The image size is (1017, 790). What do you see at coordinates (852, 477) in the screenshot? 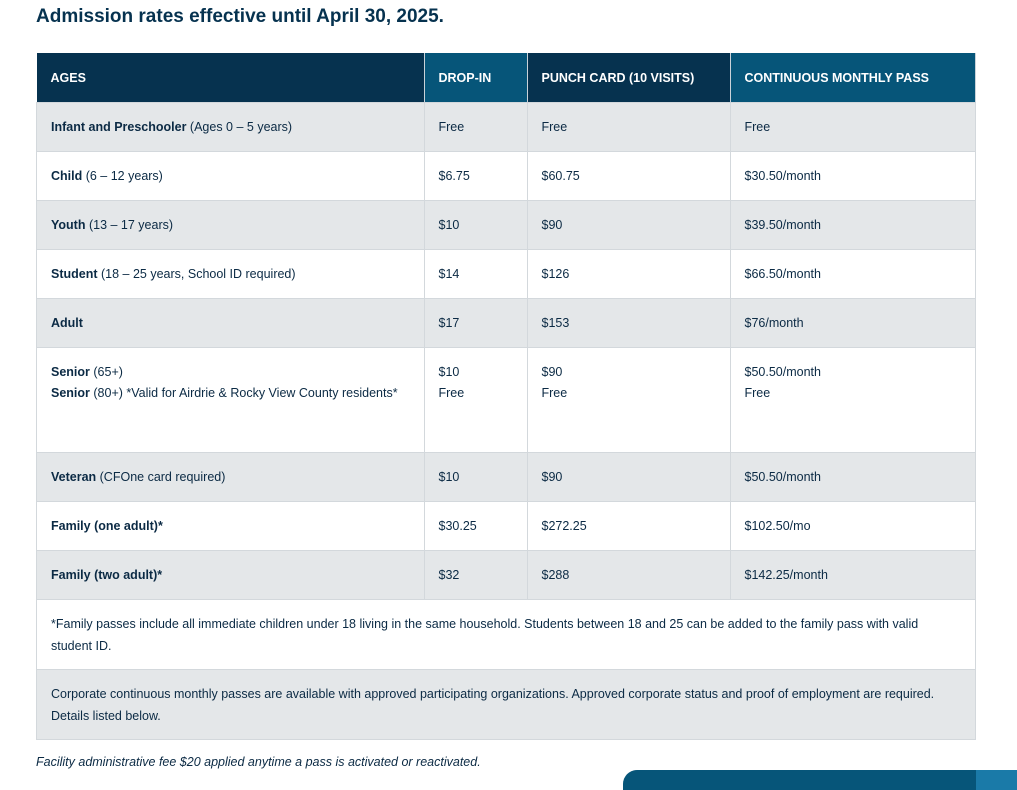
I see `monthly-pass-price: $50.50/month` at bounding box center [852, 477].